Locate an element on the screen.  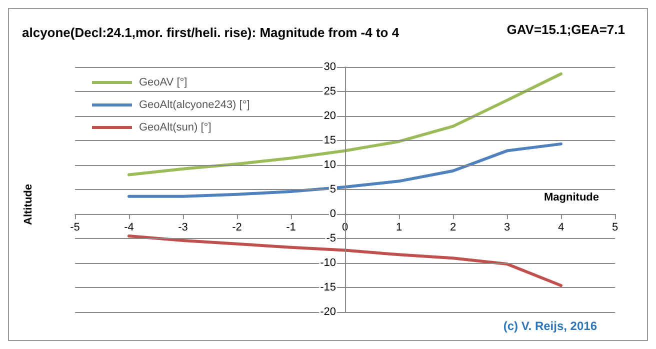
x-tick-label: 3 is located at coordinates (507, 228).